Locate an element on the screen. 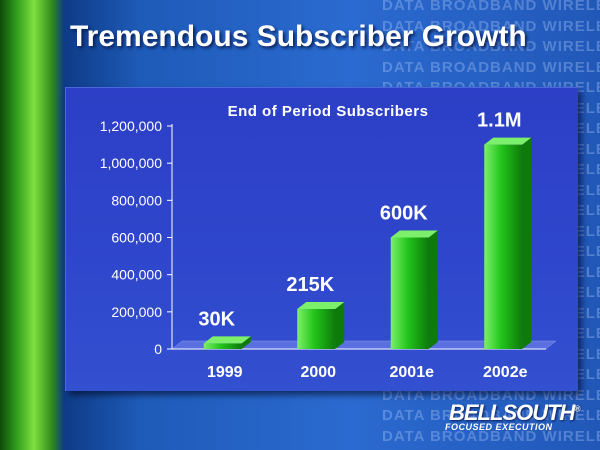 This screenshot has height=450, width=600. data-label: 1.1M is located at coordinates (499, 121).